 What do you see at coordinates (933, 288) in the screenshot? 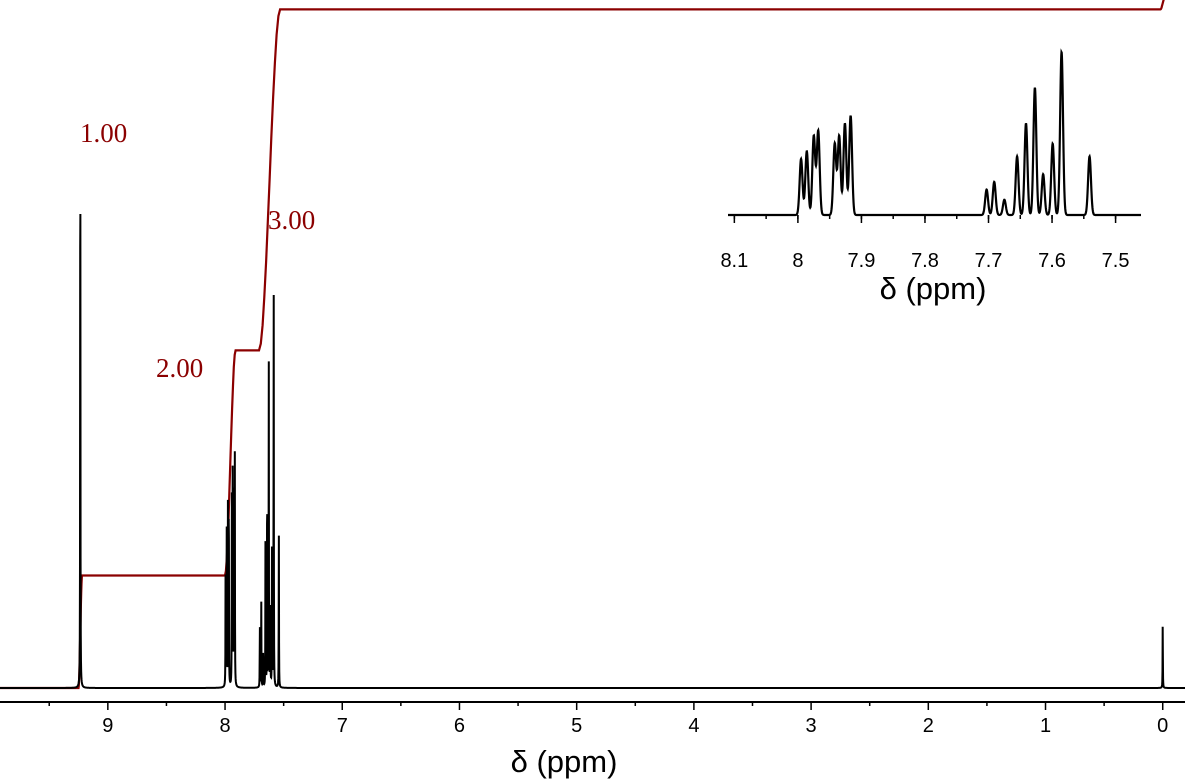
I see `inset-x-axis-label: δ (ppm)` at bounding box center [933, 288].